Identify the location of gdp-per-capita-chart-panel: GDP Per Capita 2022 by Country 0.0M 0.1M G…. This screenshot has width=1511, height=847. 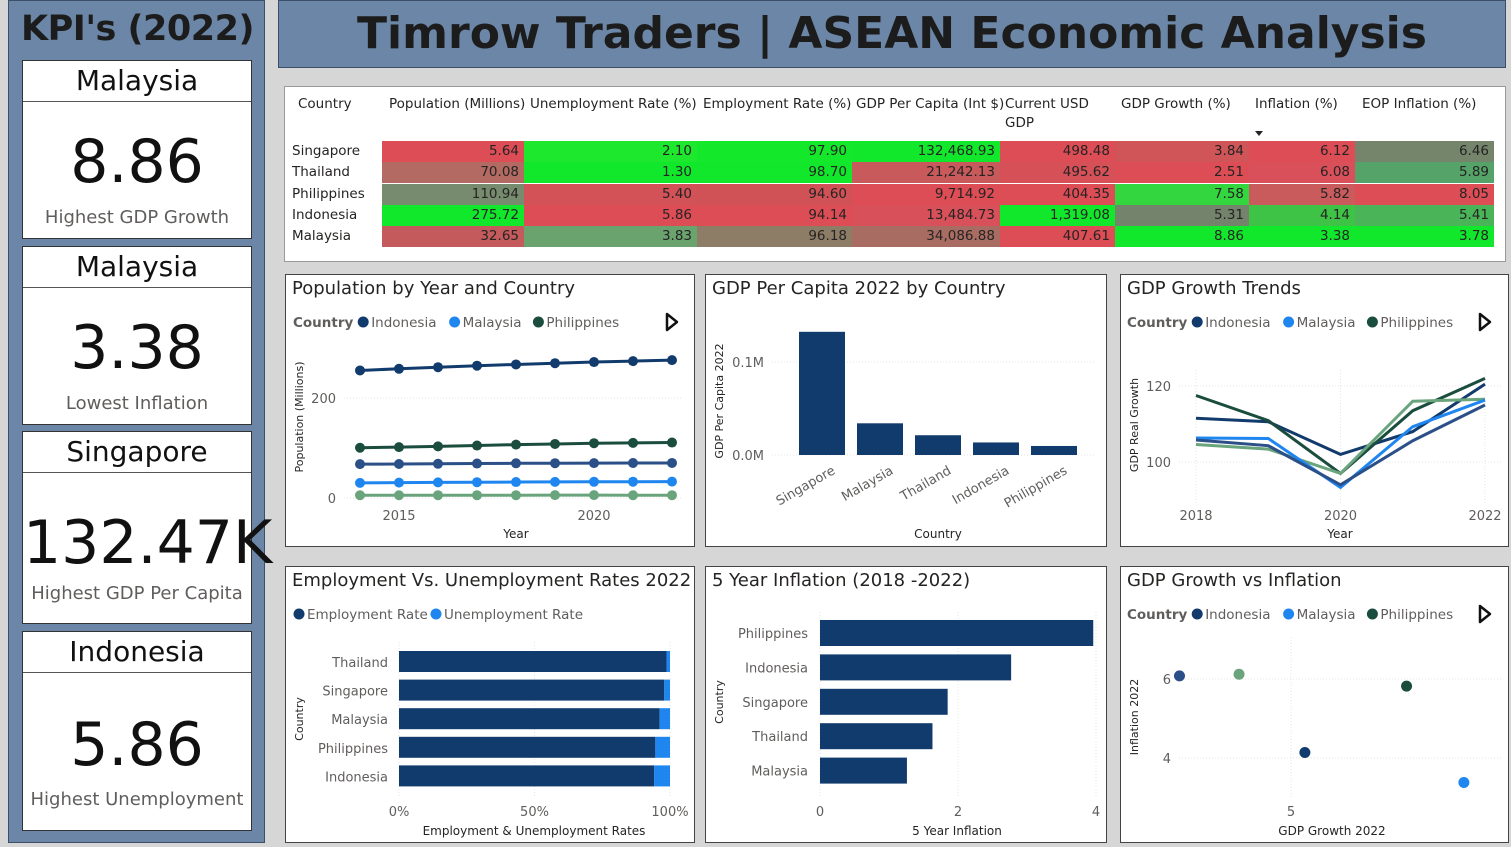
(906, 410).